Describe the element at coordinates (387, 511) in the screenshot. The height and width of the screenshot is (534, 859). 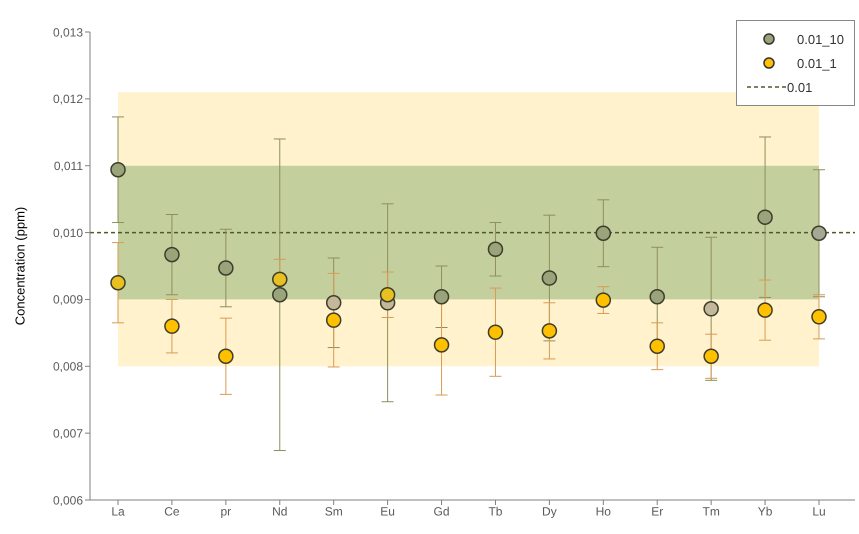
I see `x-tick-label: Eu` at that location.